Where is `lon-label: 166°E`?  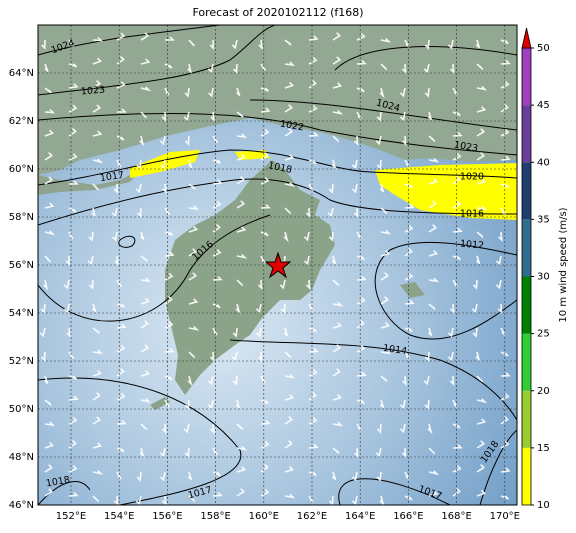 lon-label: 166°E is located at coordinates (408, 516).